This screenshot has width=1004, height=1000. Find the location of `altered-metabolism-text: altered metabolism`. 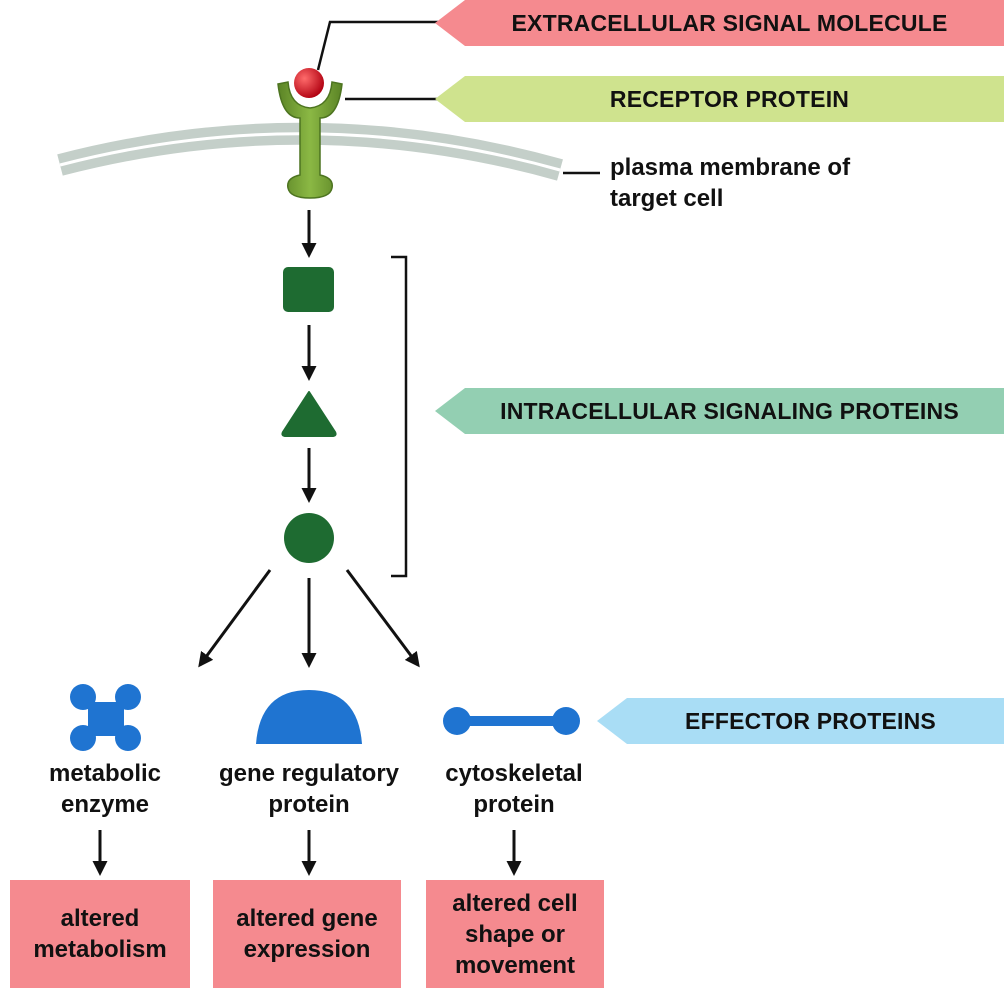

altered-metabolism-text: altered metabolism is located at coordinates (100, 934).